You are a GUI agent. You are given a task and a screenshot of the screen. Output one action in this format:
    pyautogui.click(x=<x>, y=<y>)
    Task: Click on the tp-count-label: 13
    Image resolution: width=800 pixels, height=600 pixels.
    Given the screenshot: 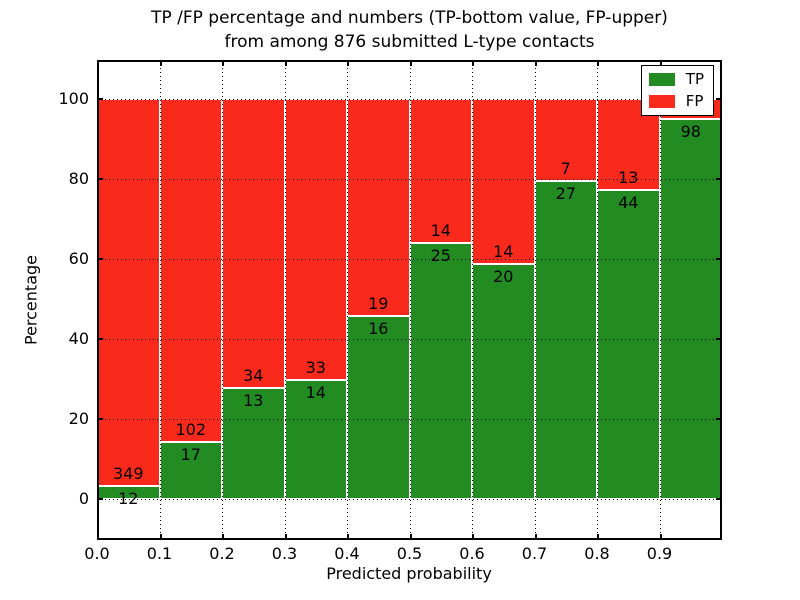 What is the action you would take?
    pyautogui.click(x=253, y=401)
    